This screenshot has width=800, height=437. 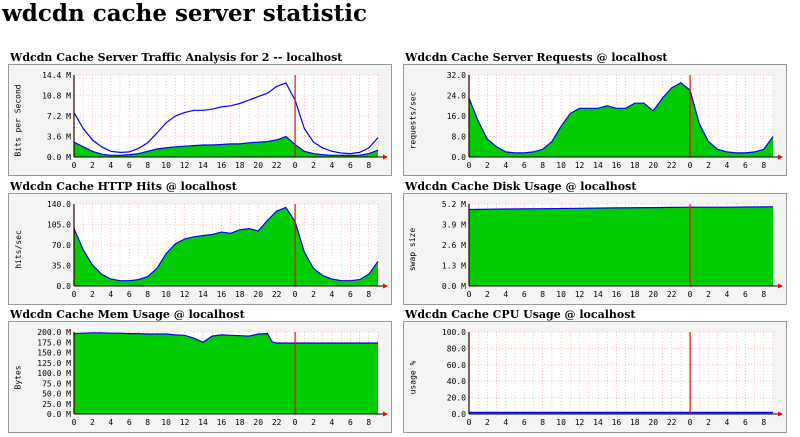 I want to click on page-title: wdcdn cache server statistic, so click(x=184, y=13).